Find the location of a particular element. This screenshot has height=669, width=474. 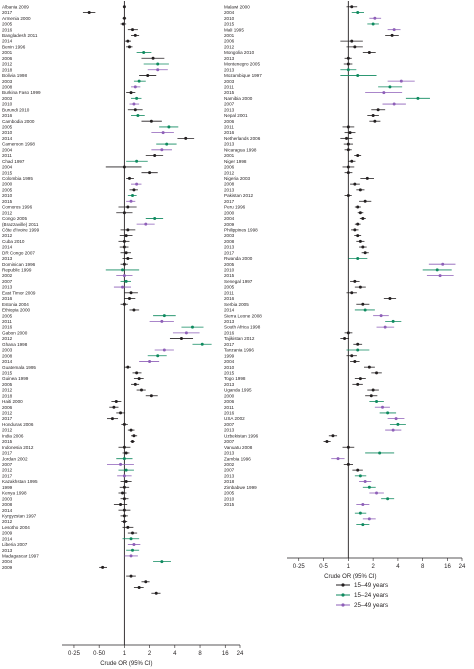

row-label: Netherlands 2006 is located at coordinates (242, 138).